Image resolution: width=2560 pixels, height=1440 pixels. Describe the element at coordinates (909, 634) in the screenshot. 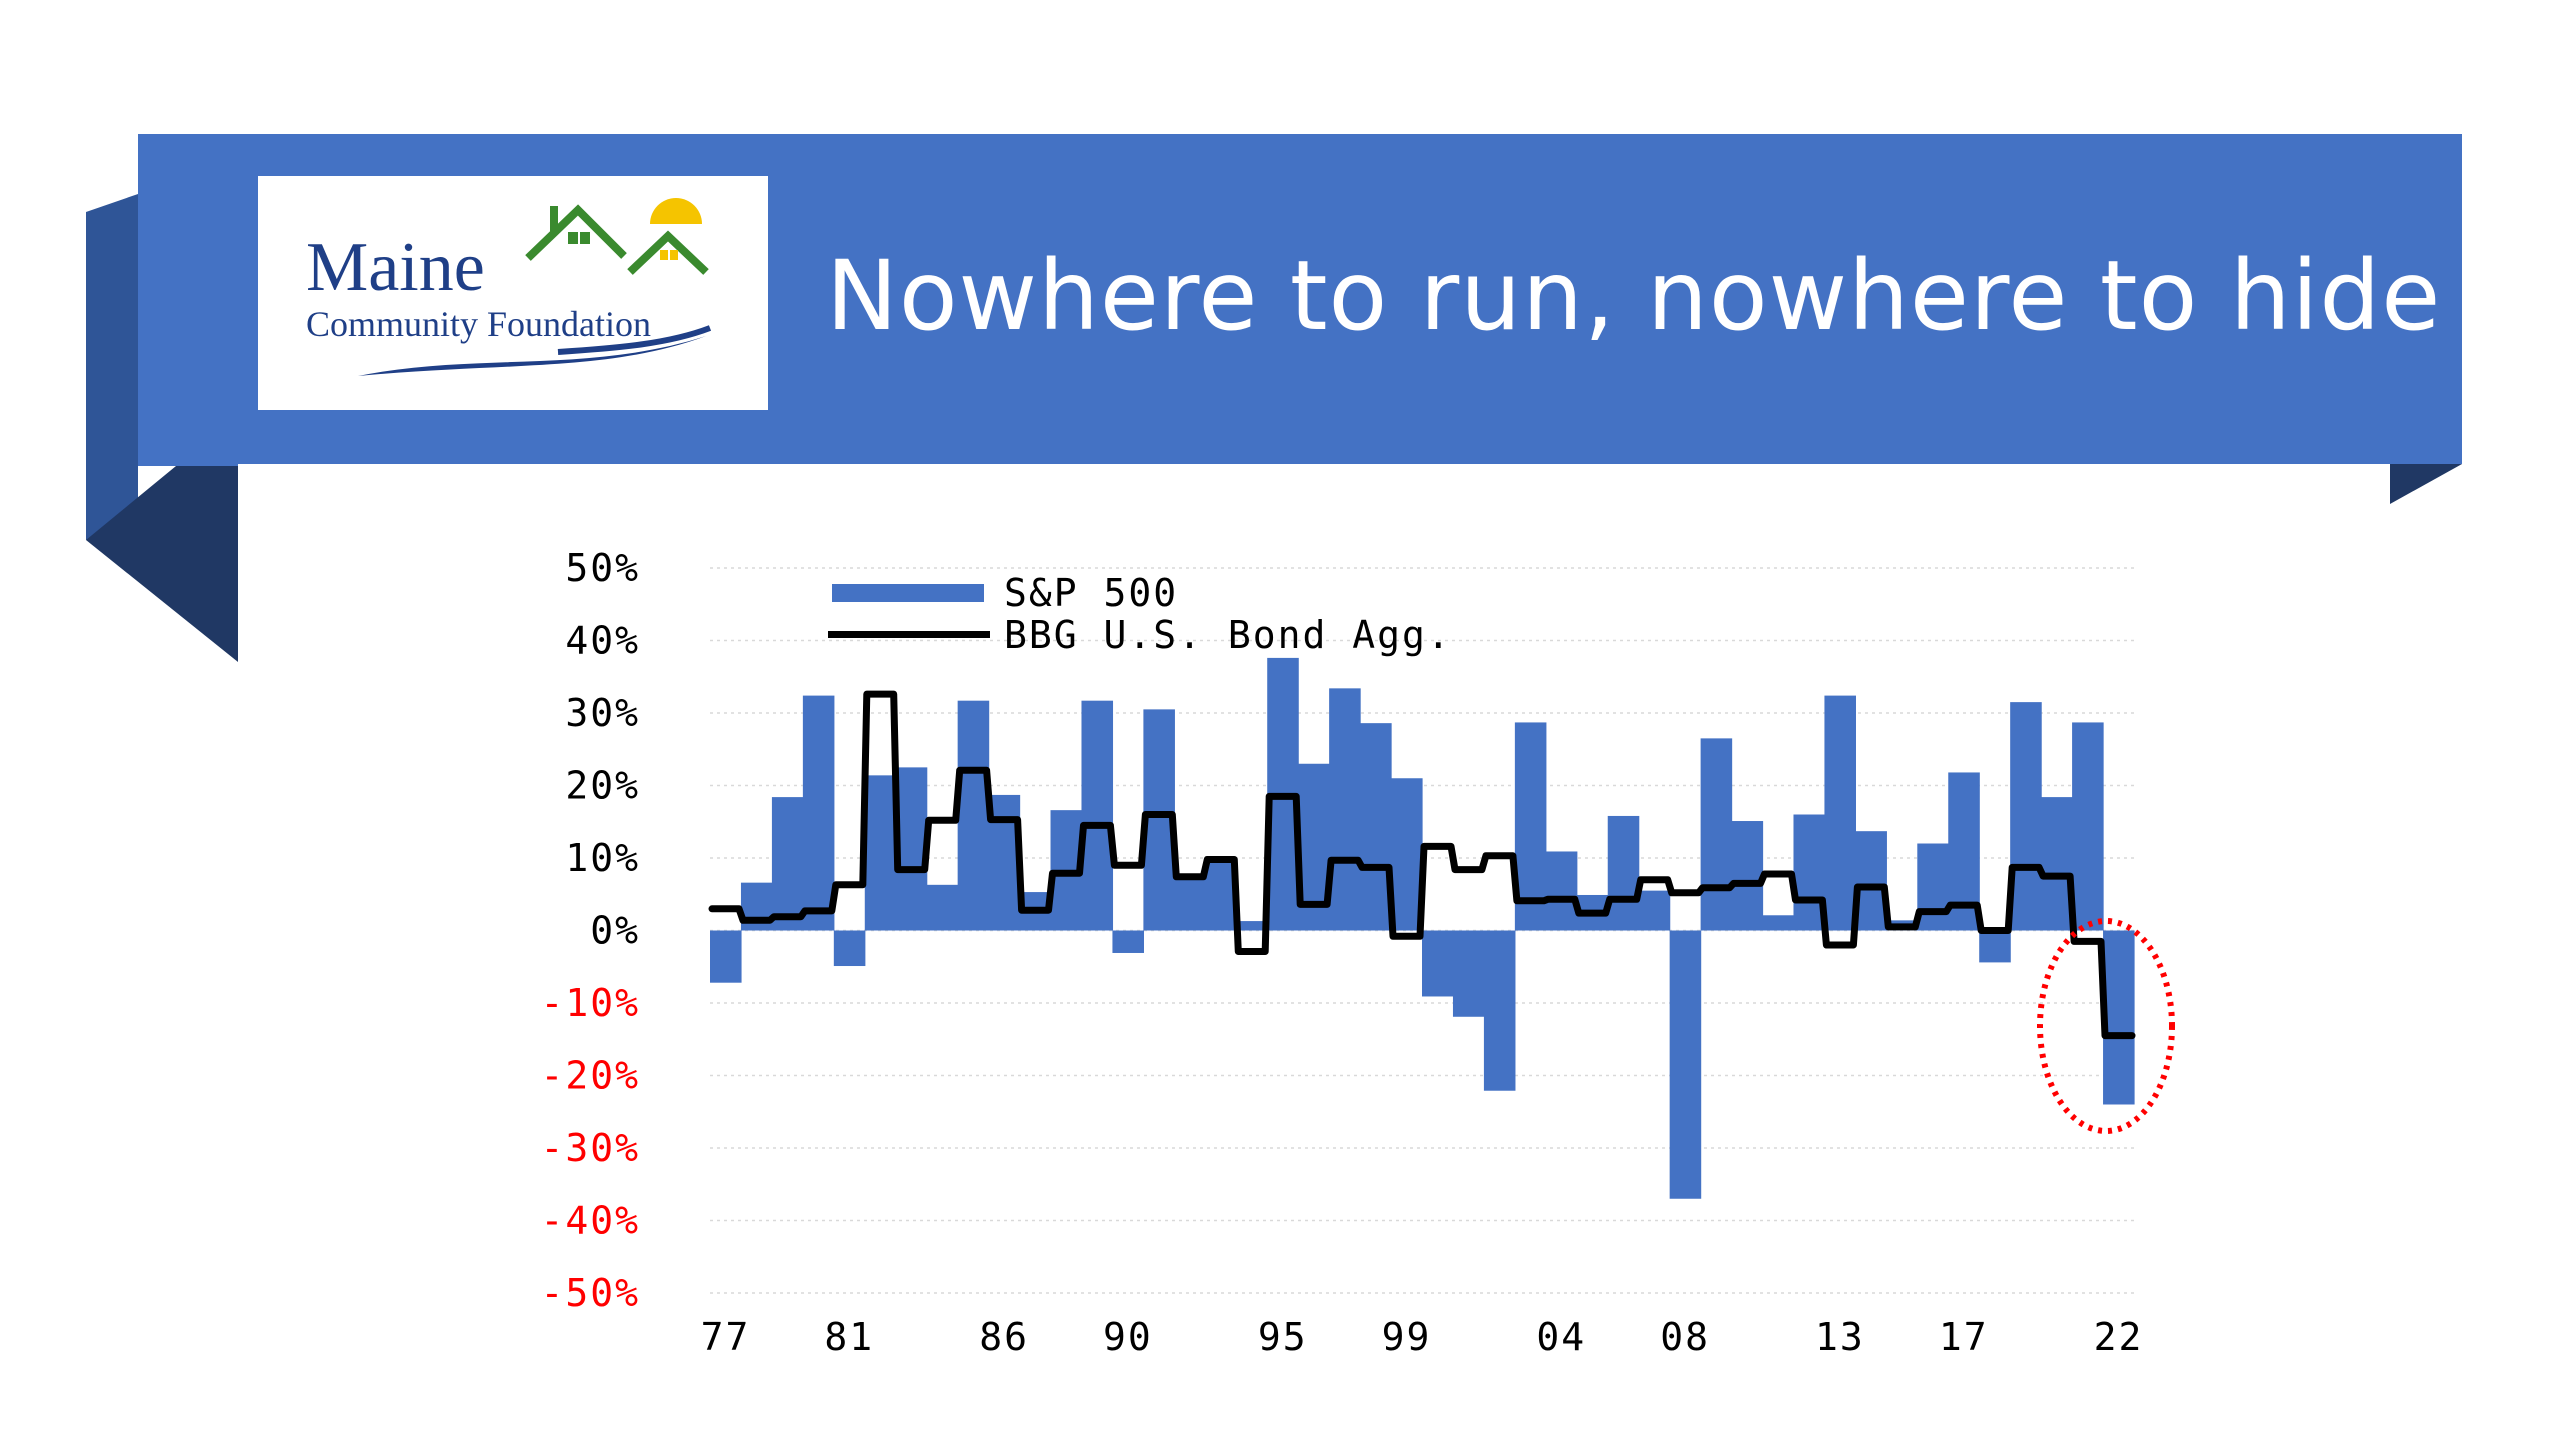

I see `legend-swatch-bond-agg` at that location.